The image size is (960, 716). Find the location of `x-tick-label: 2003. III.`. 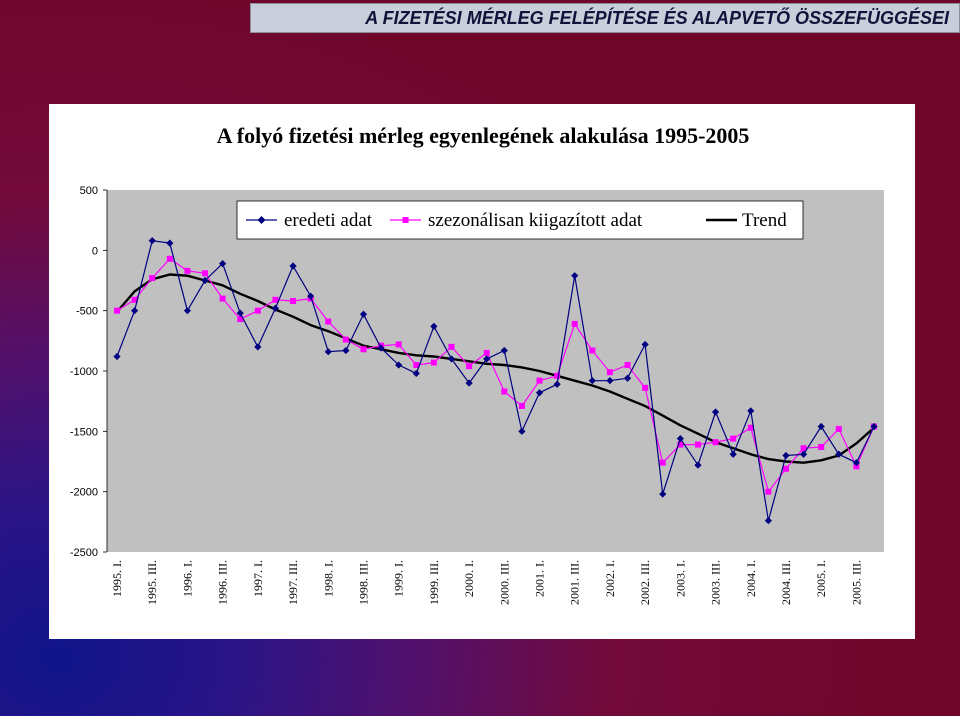

x-tick-label: 2003. III. is located at coordinates (716, 582).